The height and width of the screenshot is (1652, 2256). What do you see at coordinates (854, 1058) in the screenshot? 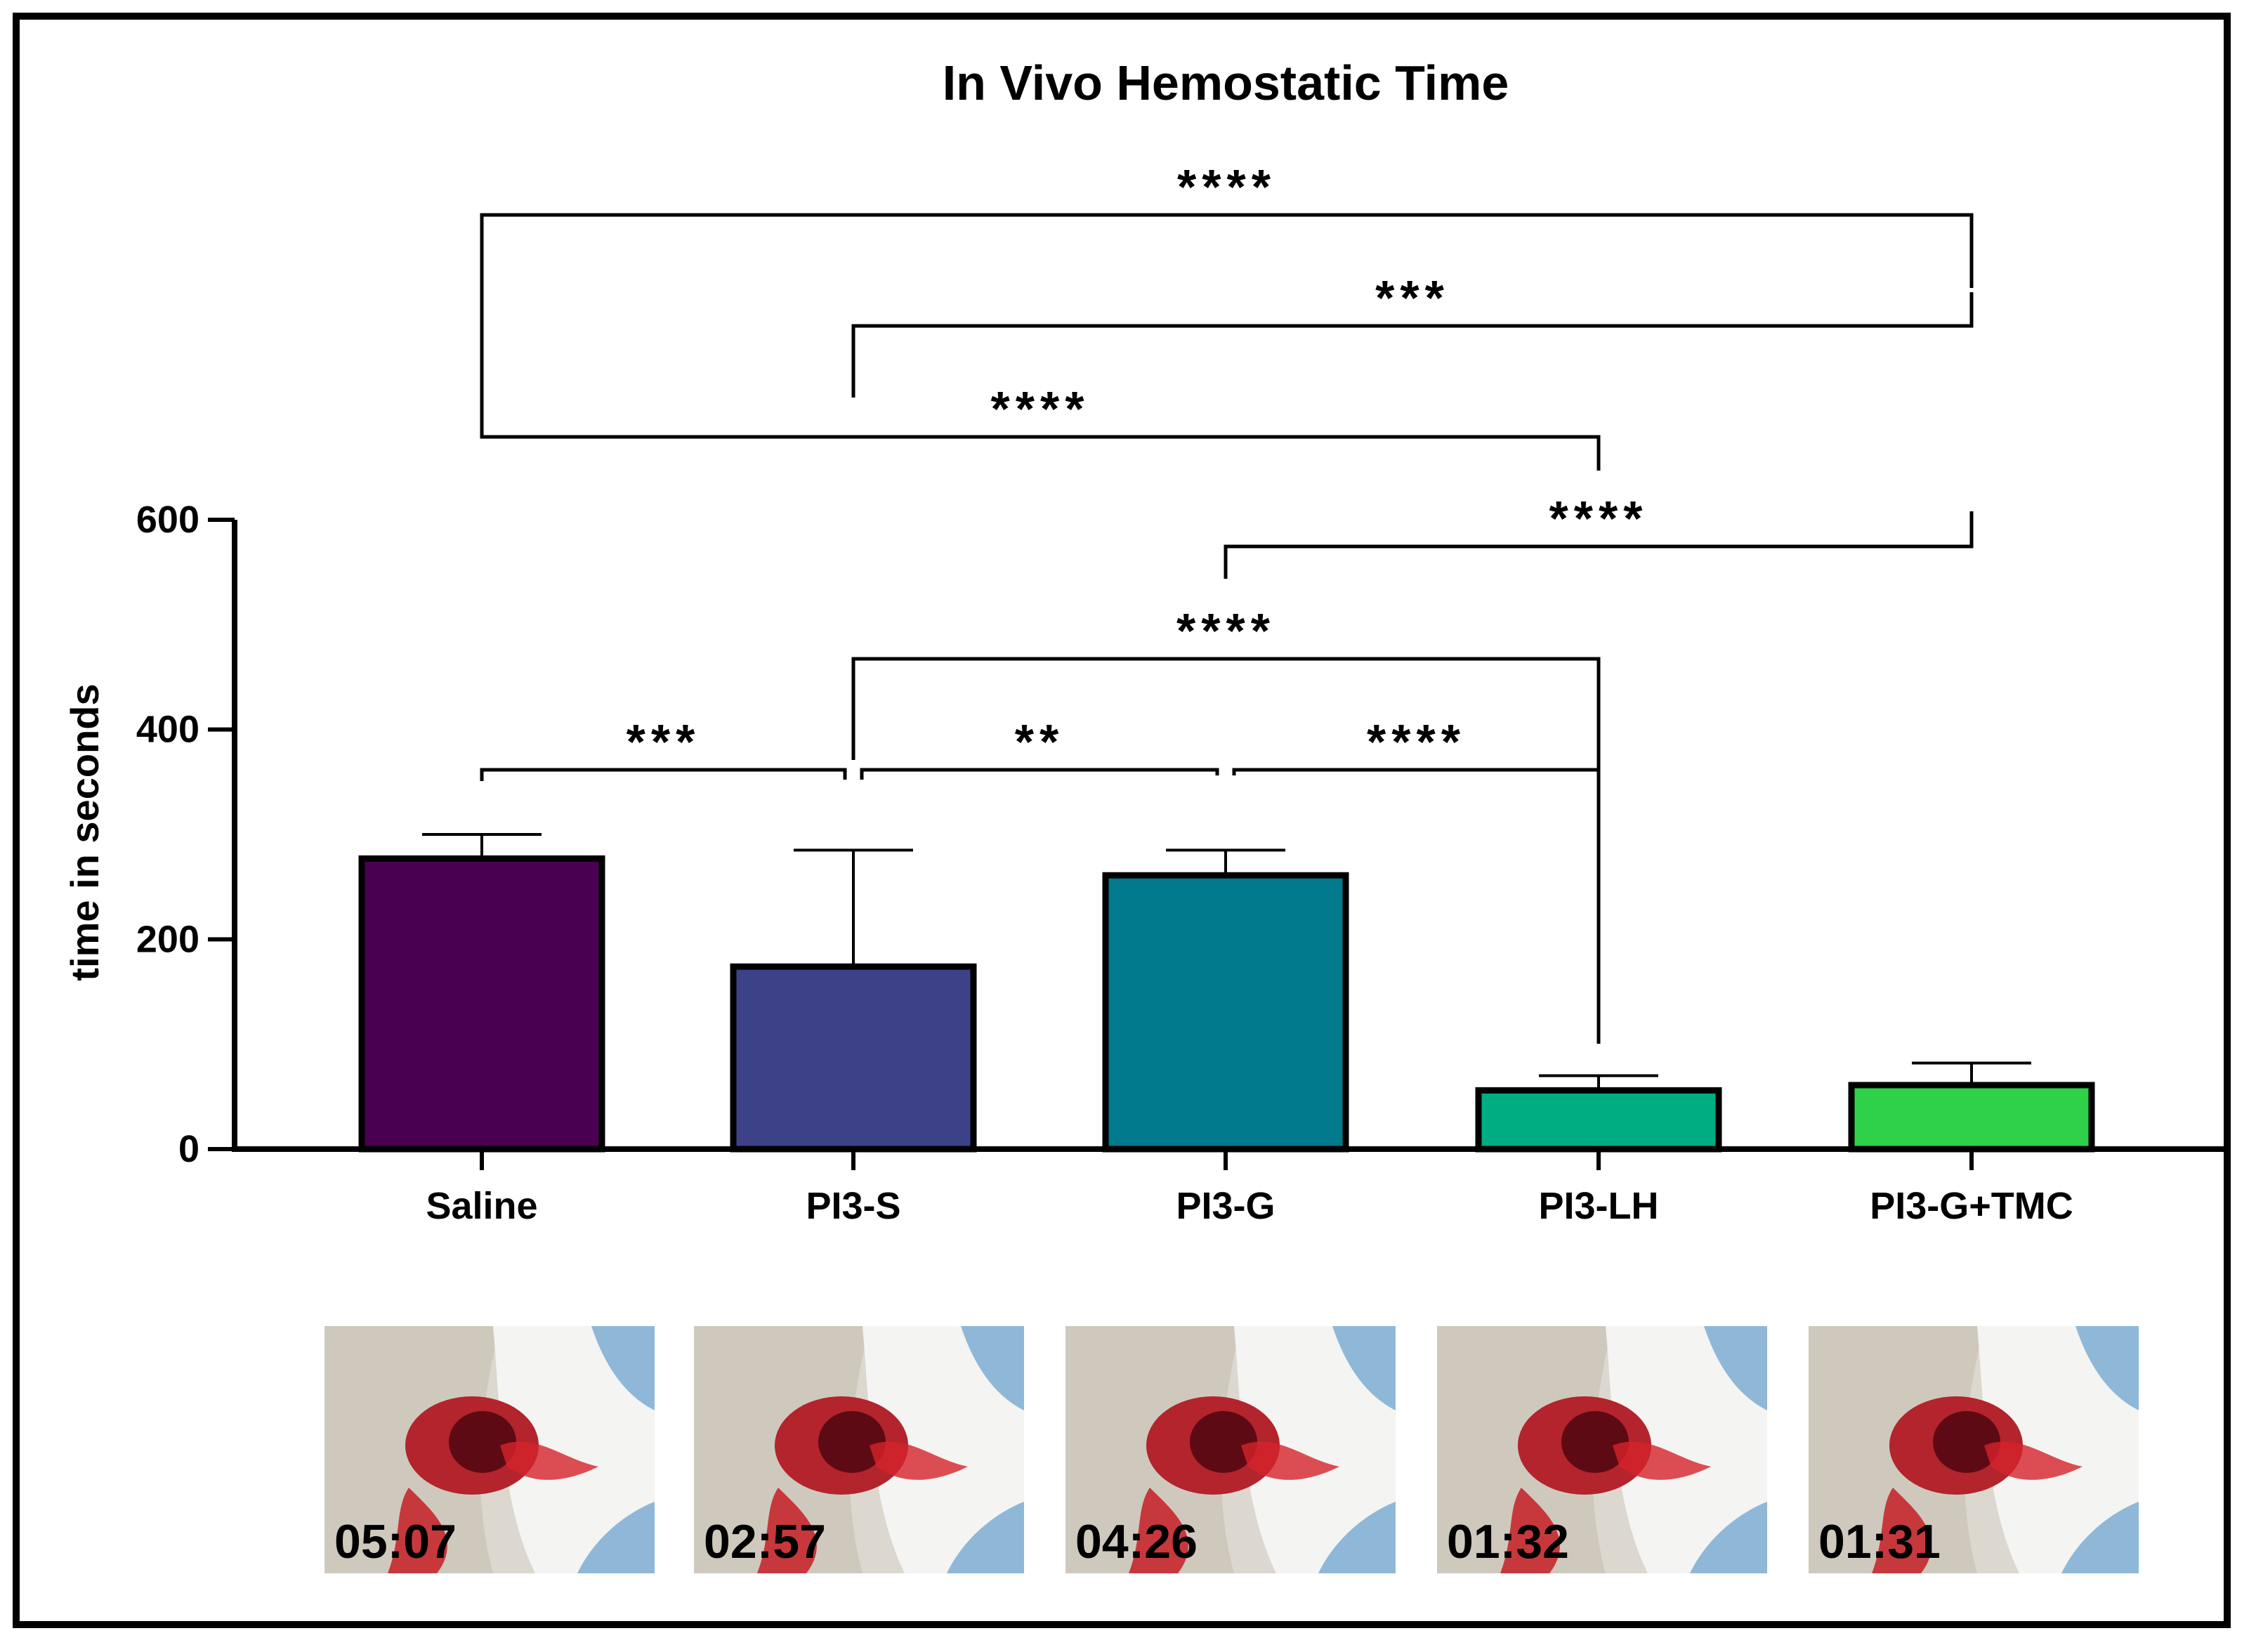
I see `bar-pi3-s` at bounding box center [854, 1058].